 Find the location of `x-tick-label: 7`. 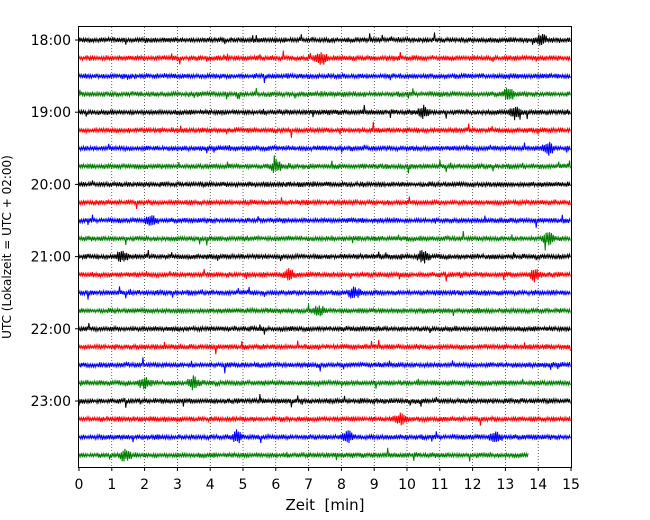

x-tick-label: 7 is located at coordinates (308, 485).